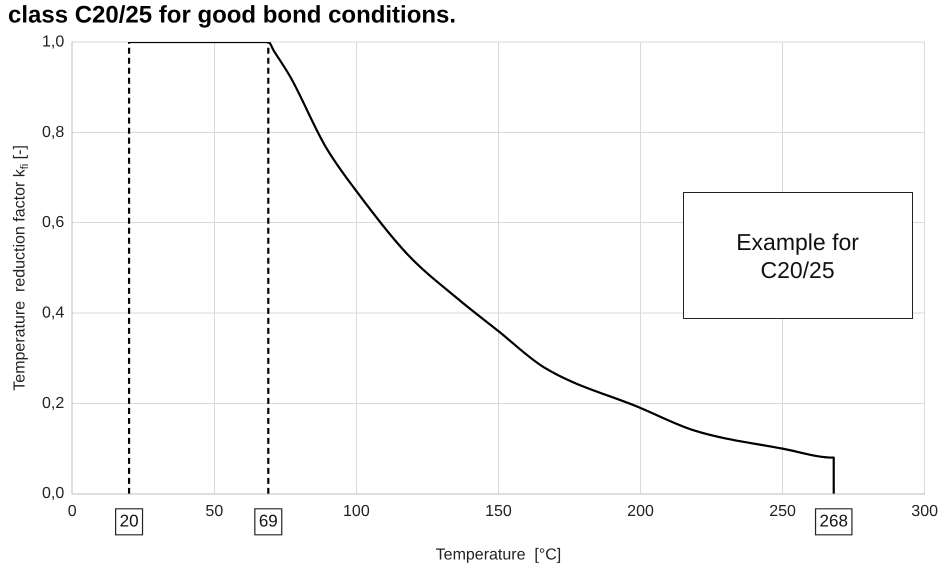 The width and height of the screenshot is (946, 565). What do you see at coordinates (21, 268) in the screenshot?
I see `y-axis-title: Temperature reduction factor kfi [-]` at bounding box center [21, 268].